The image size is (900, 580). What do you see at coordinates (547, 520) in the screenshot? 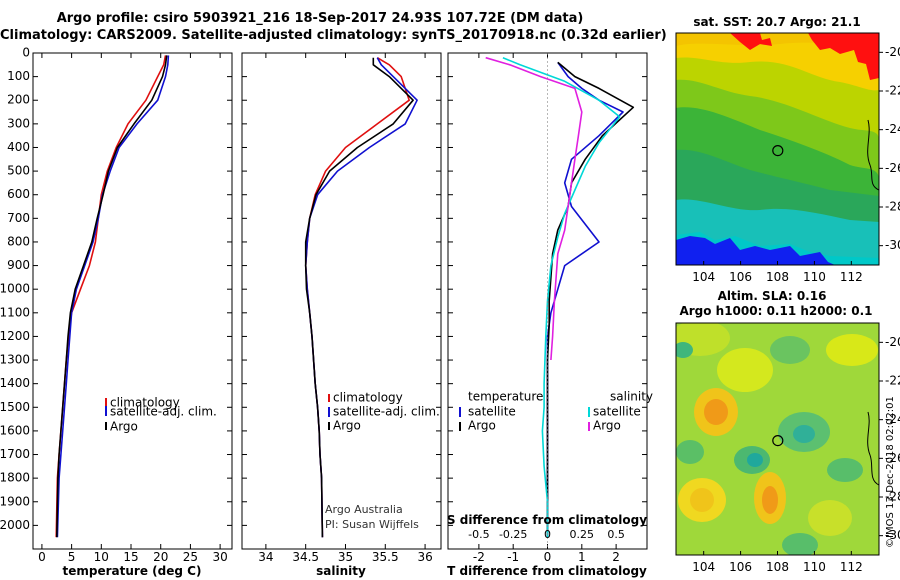
I see `difference-xlabel-top: S difference from climatology` at bounding box center [547, 520].